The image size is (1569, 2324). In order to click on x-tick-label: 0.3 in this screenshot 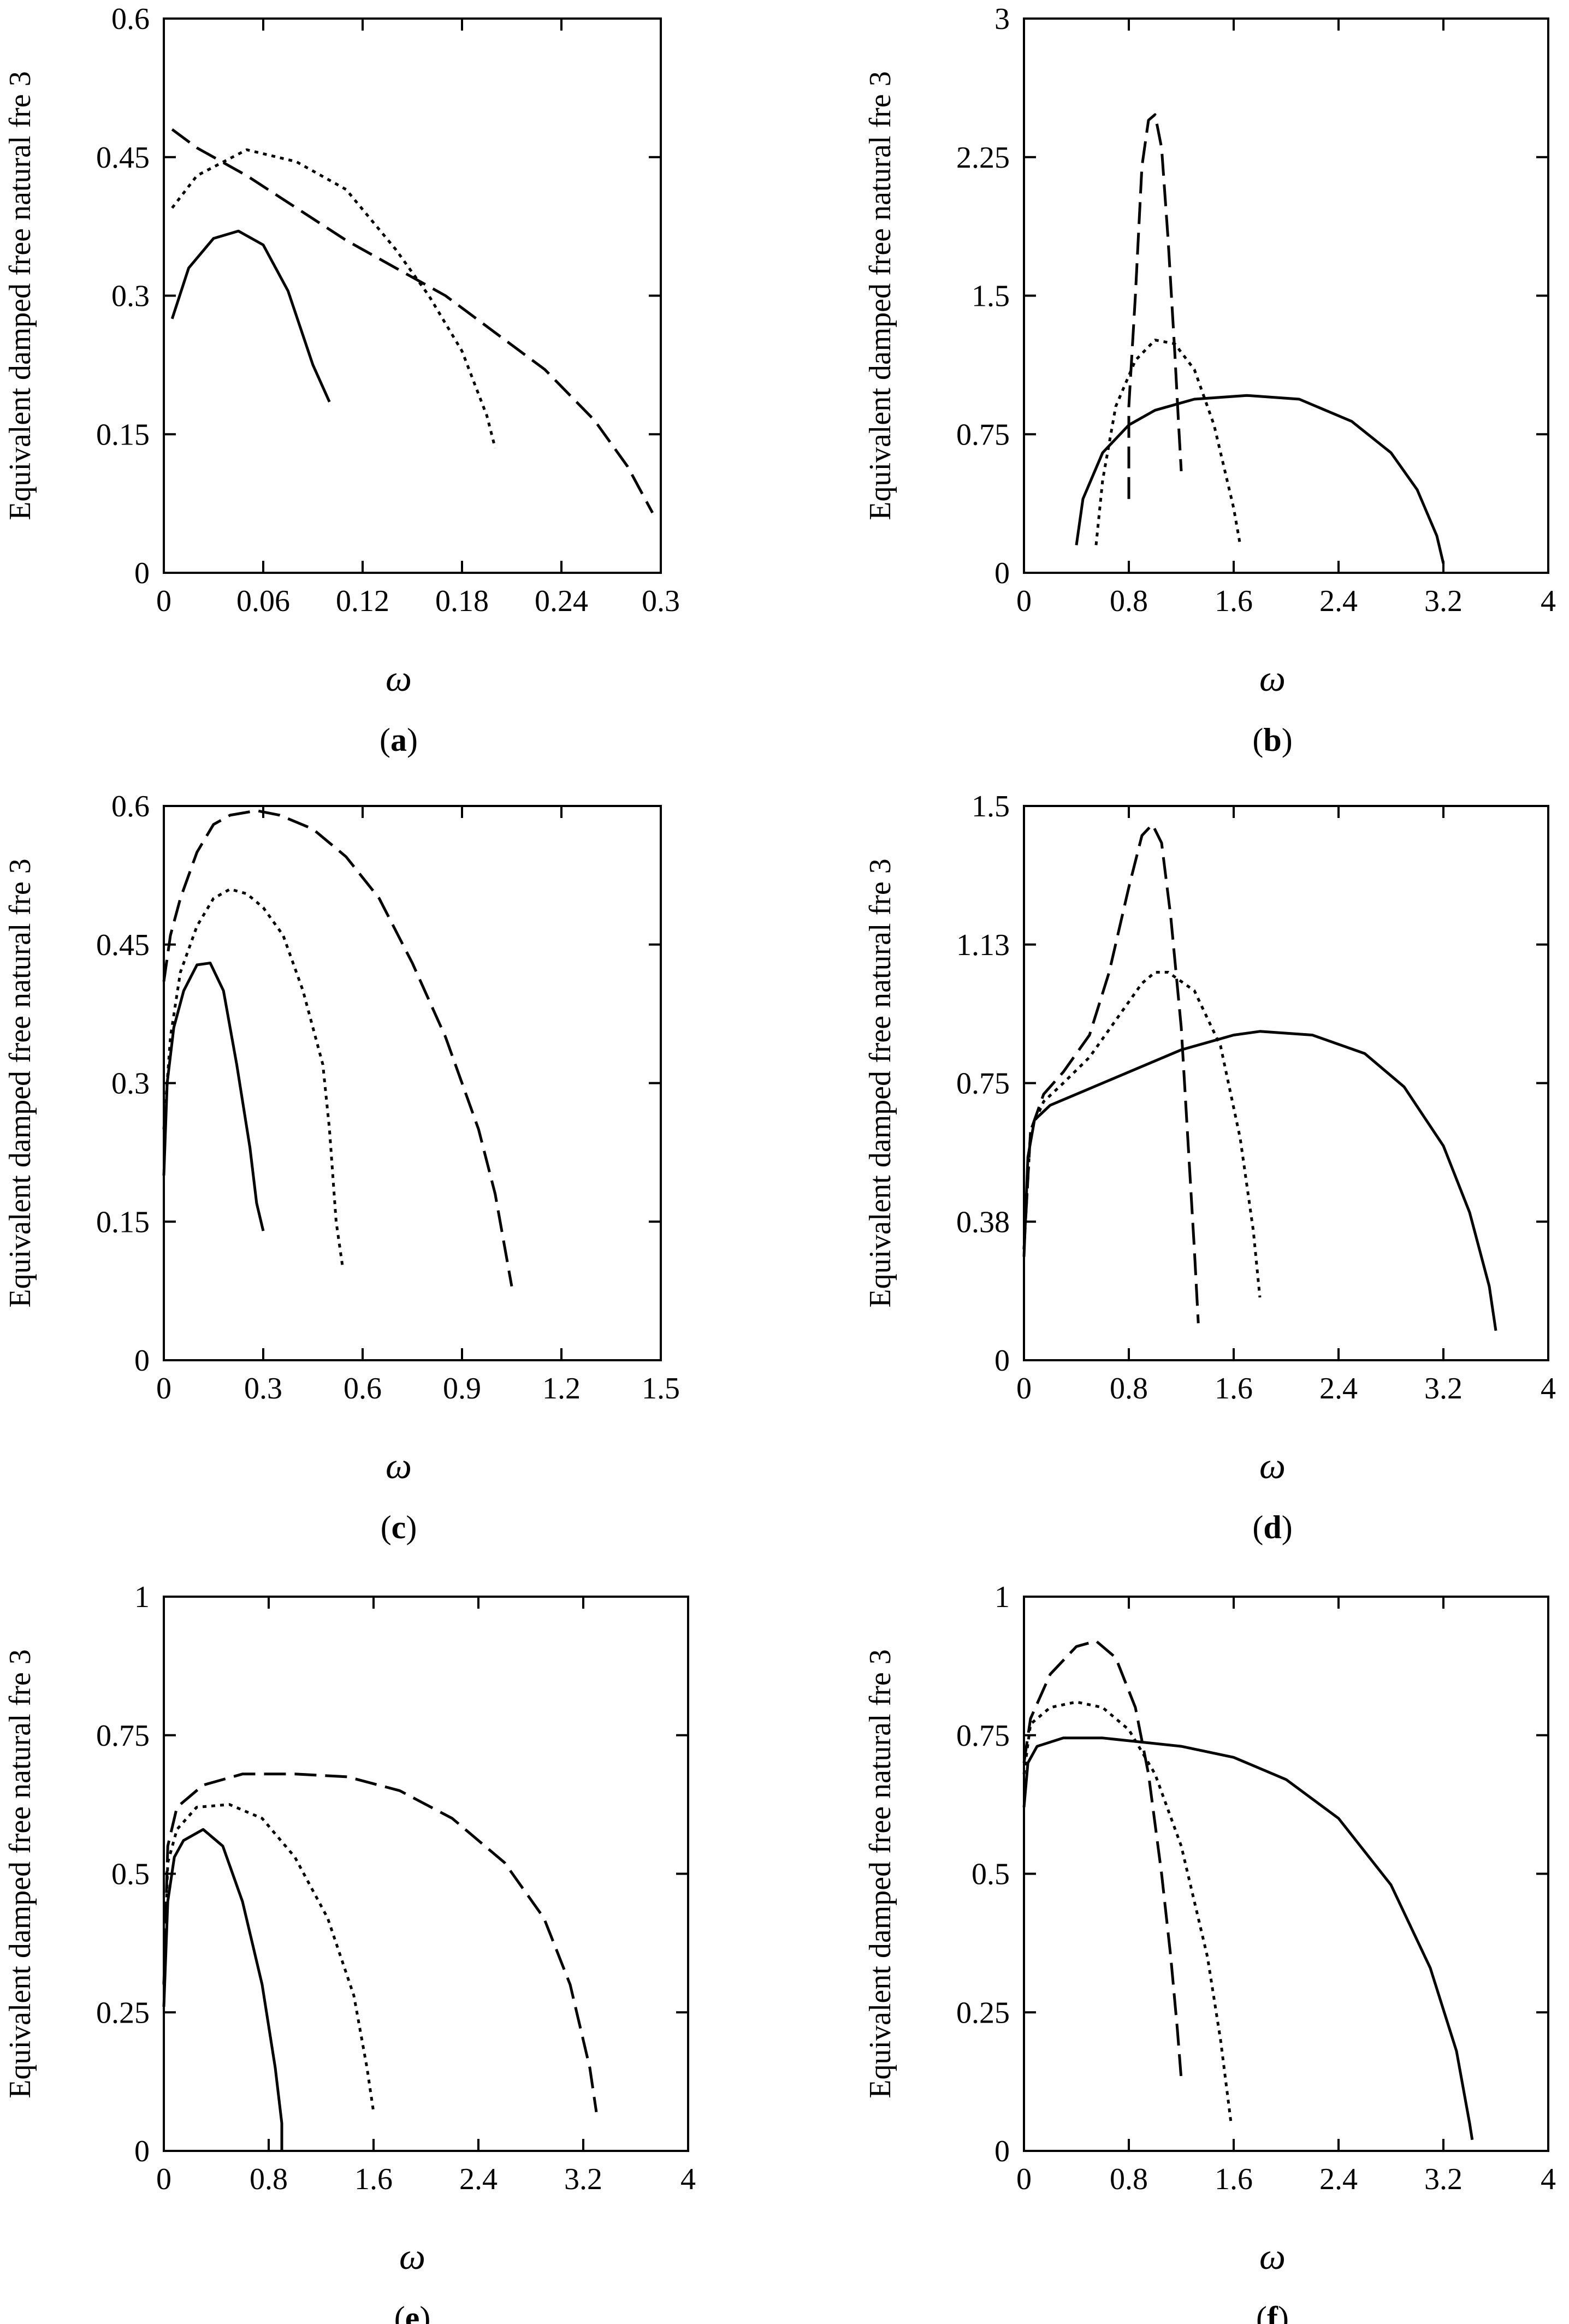, I will do `click(263, 1389)`.